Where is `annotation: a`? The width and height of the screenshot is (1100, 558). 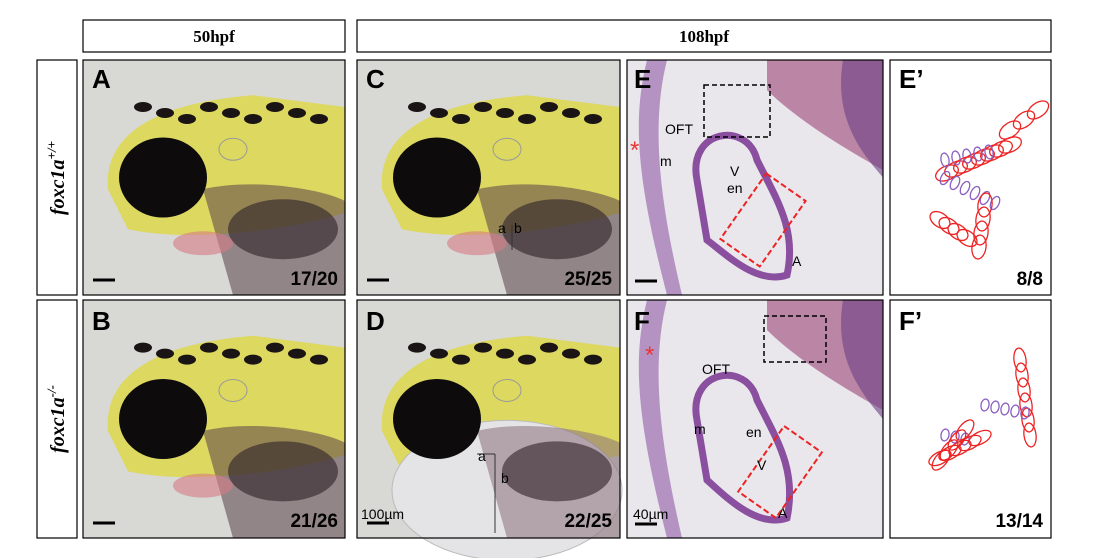 annotation: a is located at coordinates (502, 228).